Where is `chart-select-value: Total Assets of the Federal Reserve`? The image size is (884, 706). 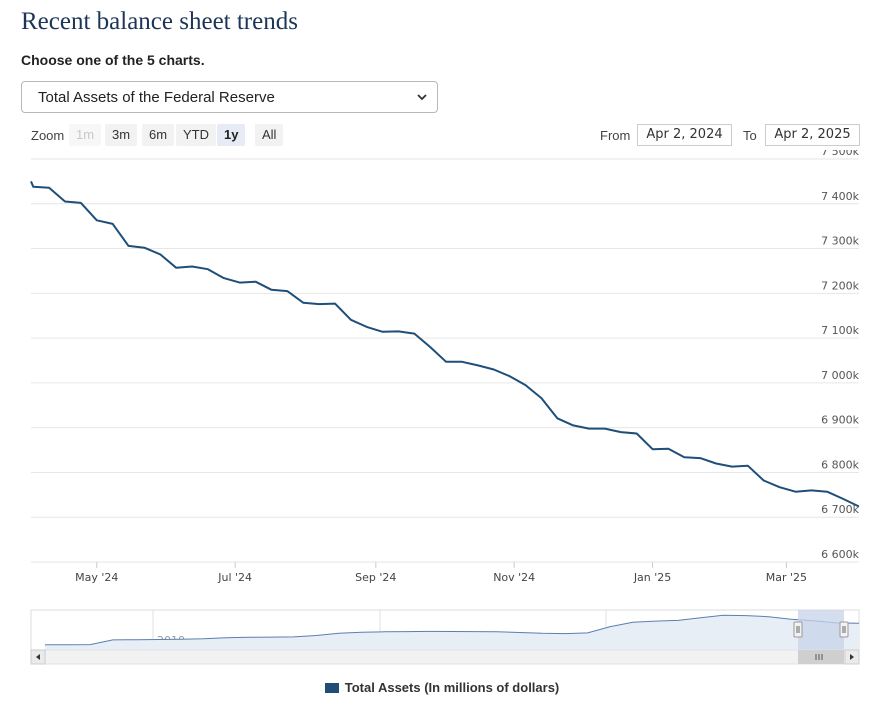 chart-select-value: Total Assets of the Federal Reserve is located at coordinates (156, 97).